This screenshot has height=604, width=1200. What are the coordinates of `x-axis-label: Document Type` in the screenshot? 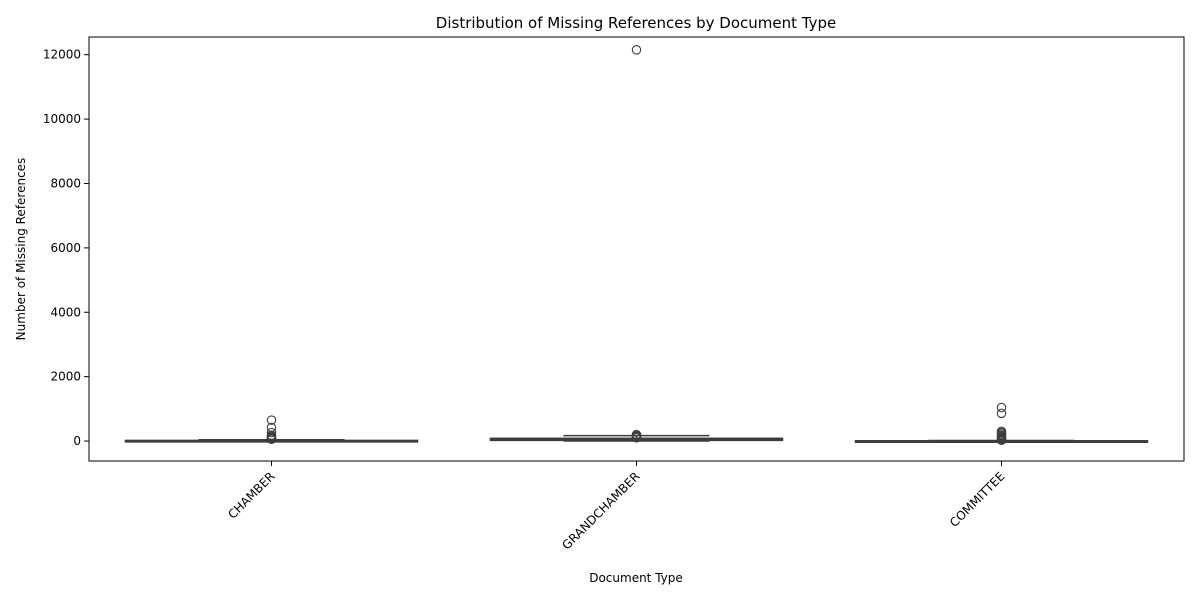 It's located at (636, 578).